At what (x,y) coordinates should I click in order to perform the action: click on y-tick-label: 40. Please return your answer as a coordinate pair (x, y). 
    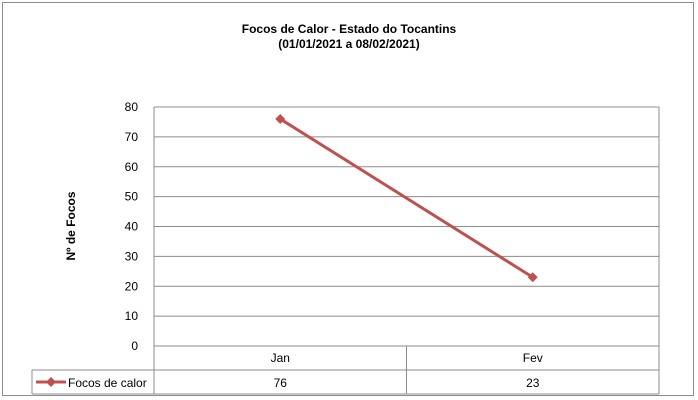
    Looking at the image, I should click on (132, 227).